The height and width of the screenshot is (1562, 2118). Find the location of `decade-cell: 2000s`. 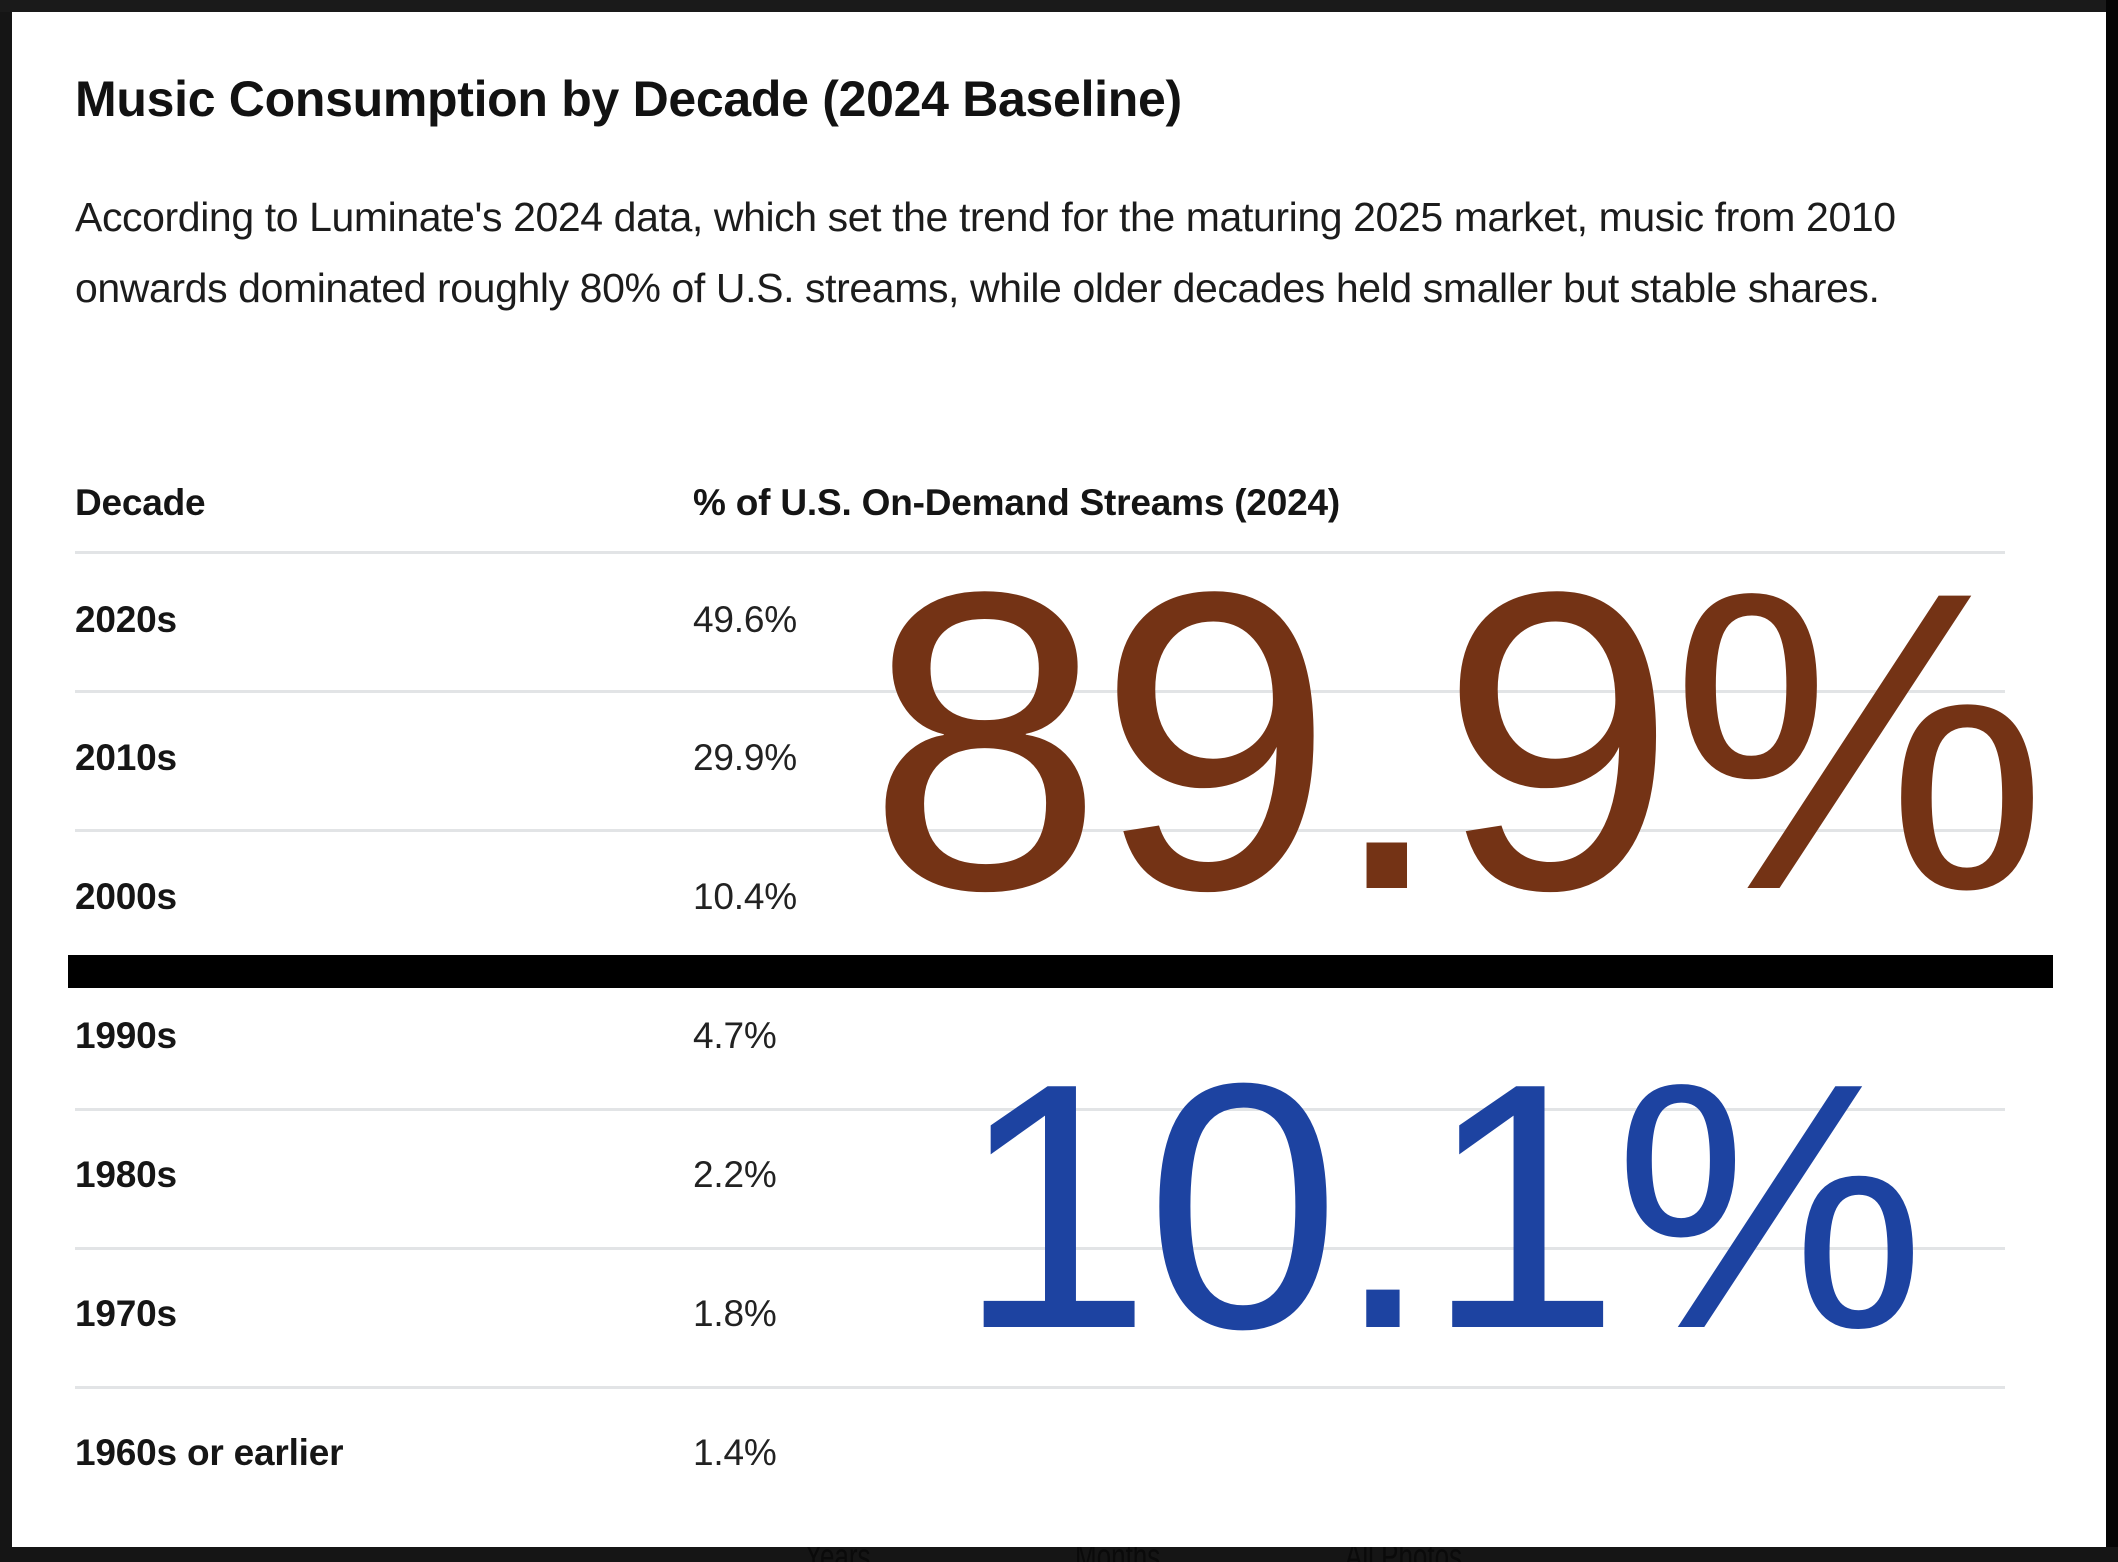

decade-cell: 2000s is located at coordinates (126, 896).